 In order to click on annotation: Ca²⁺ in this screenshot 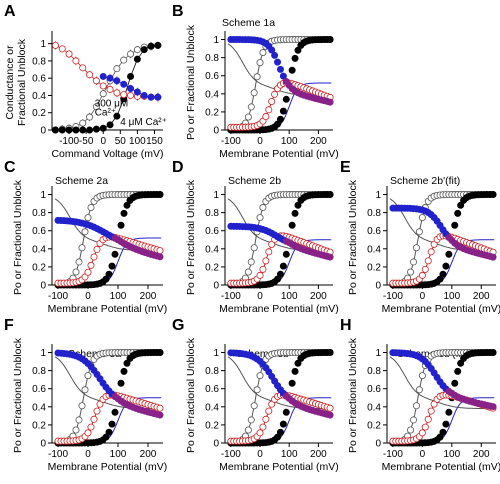, I will do `click(105, 112)`.